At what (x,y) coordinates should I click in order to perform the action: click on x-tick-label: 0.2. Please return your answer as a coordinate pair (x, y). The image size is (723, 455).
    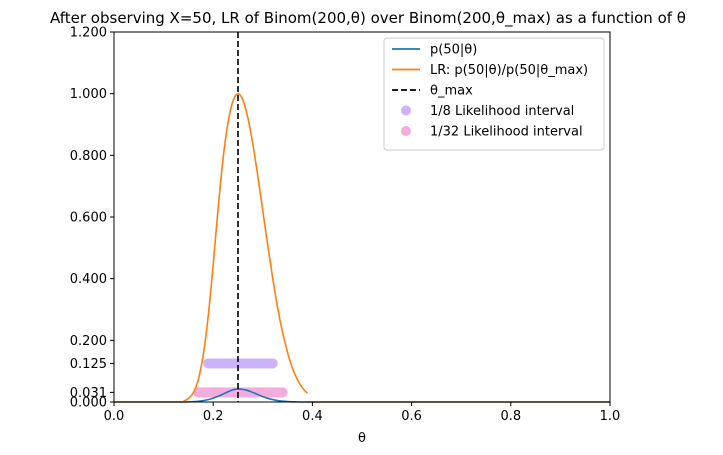
    Looking at the image, I should click on (213, 416).